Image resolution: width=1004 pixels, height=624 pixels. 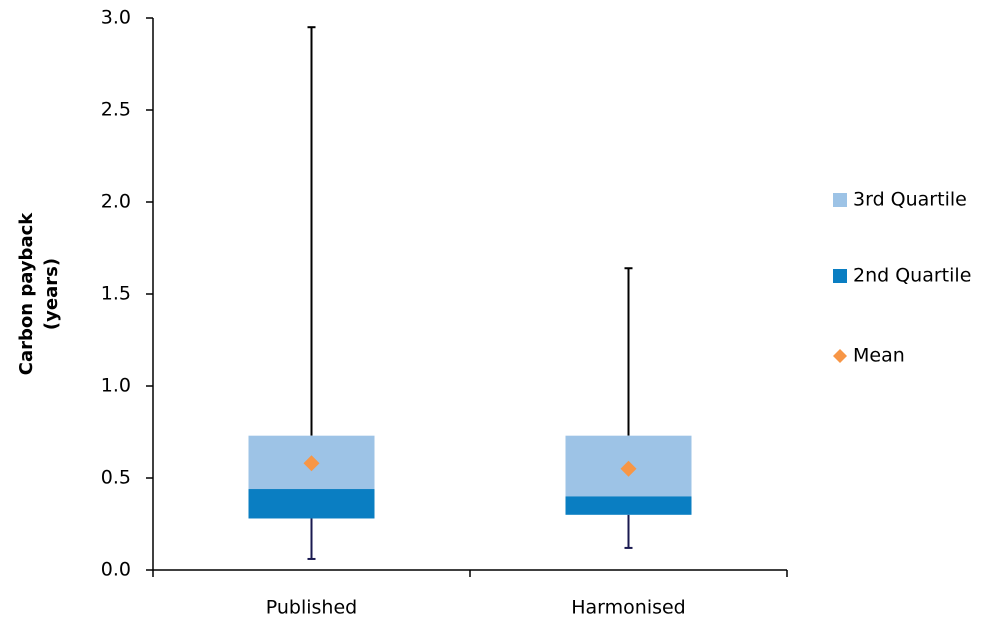 I want to click on y-tick-label: 0.0, so click(x=116, y=570).